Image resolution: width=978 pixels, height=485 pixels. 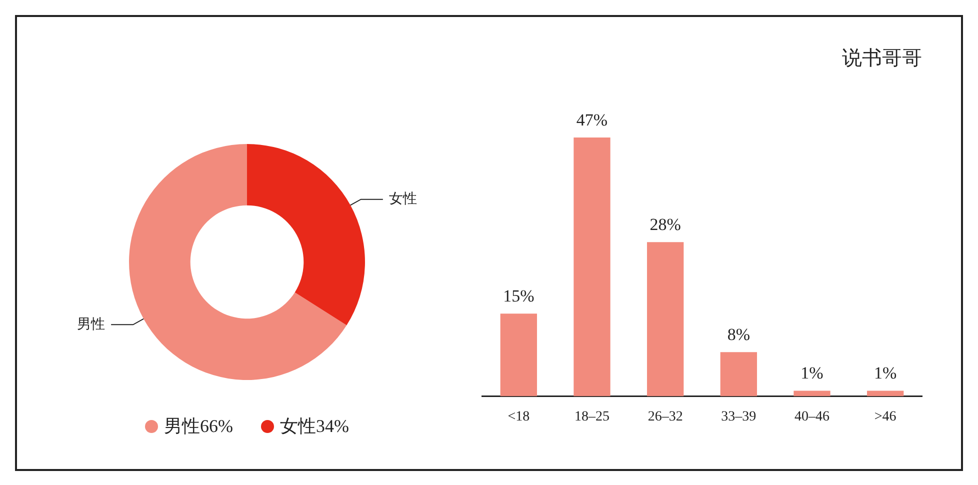 I want to click on data-label: 8%, so click(x=738, y=334).